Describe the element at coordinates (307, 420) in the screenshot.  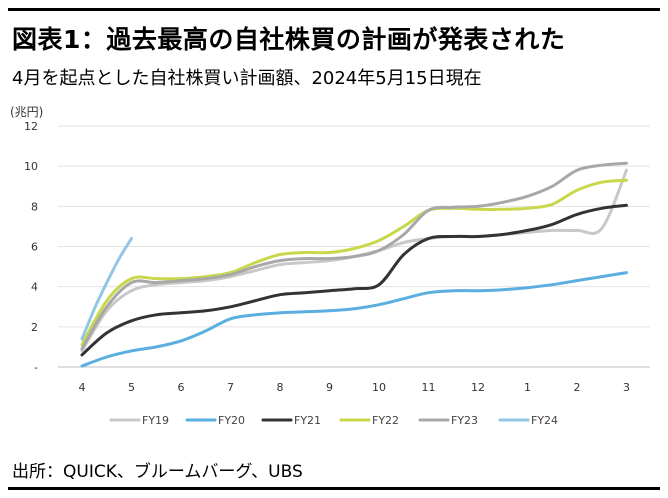
I see `legend-label-fy21: FY21` at that location.